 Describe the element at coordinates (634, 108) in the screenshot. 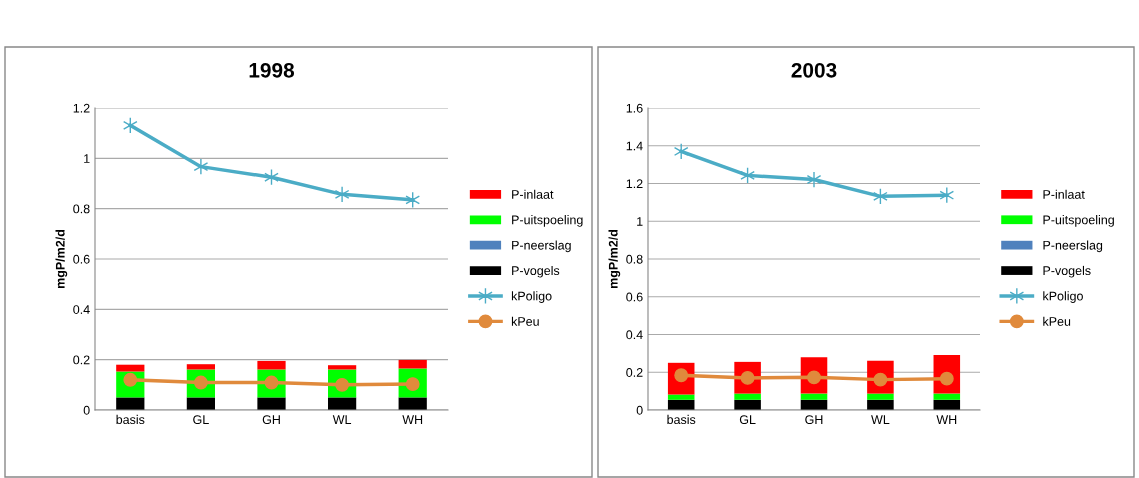

I see `y-tick-label: 1.6` at that location.